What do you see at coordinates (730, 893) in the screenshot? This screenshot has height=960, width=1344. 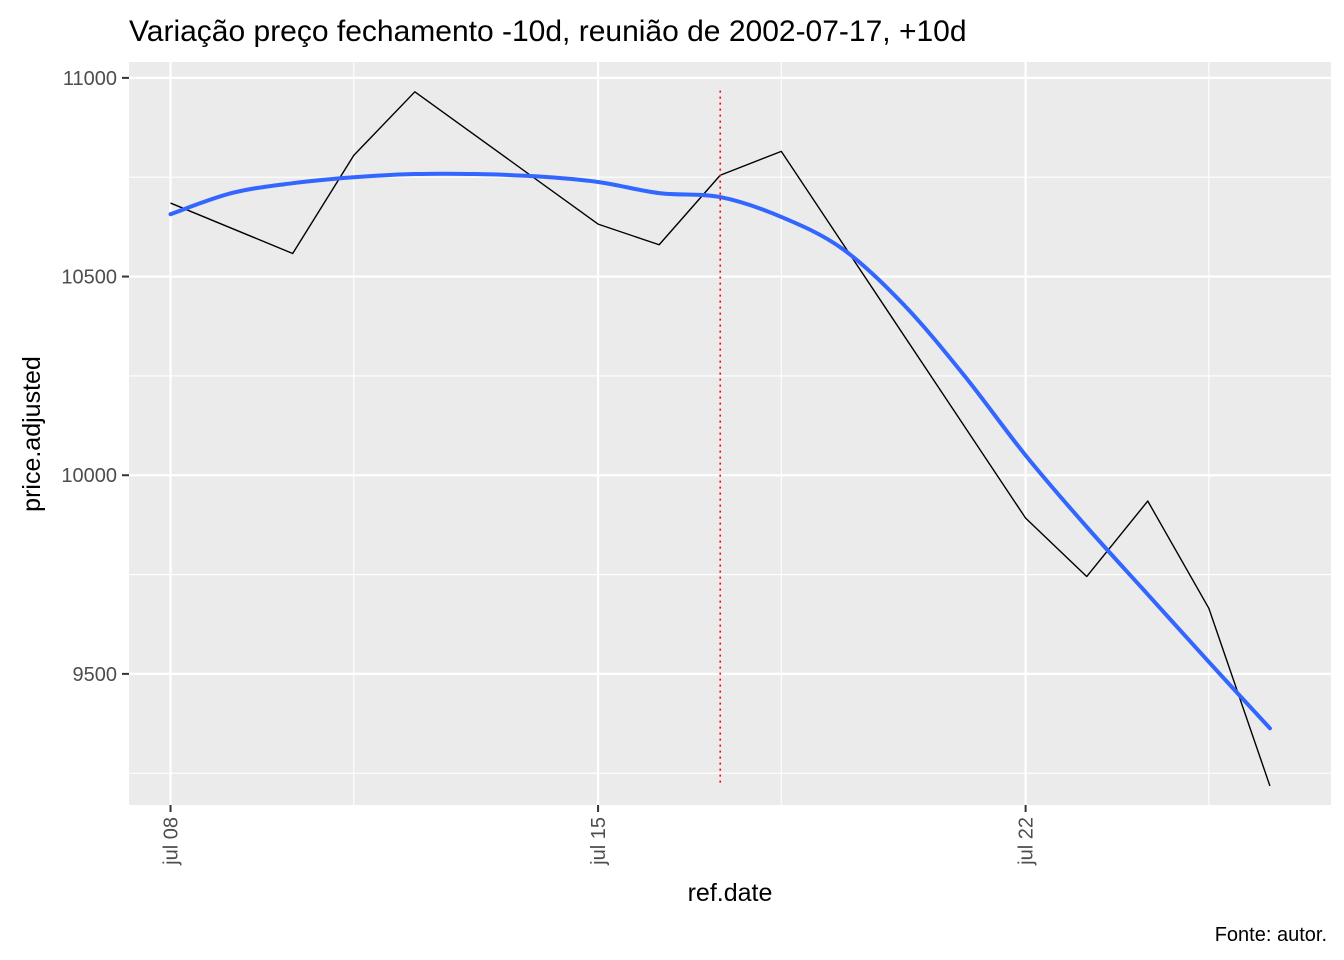 I see `x-axis-title: ref.date` at bounding box center [730, 893].